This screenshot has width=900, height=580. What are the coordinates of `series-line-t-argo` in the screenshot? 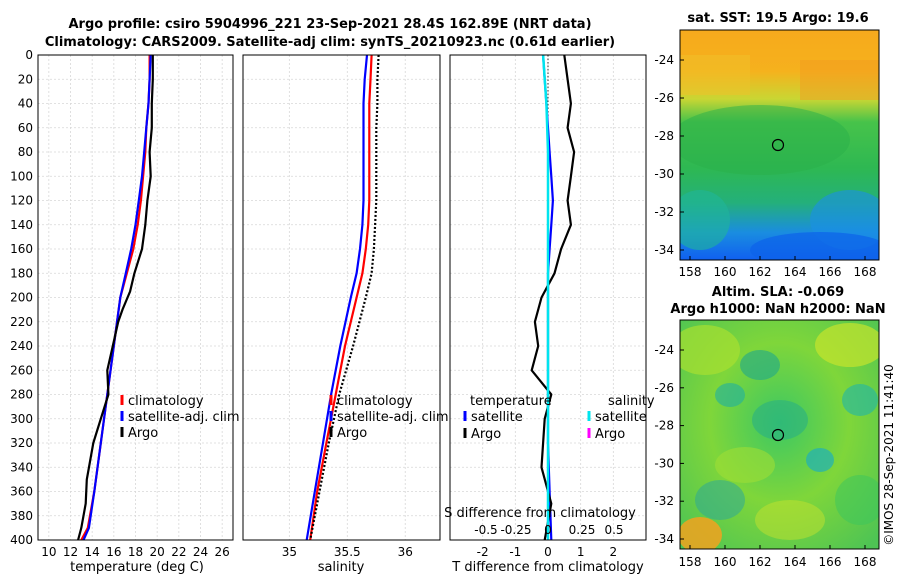 It's located at (553, 297).